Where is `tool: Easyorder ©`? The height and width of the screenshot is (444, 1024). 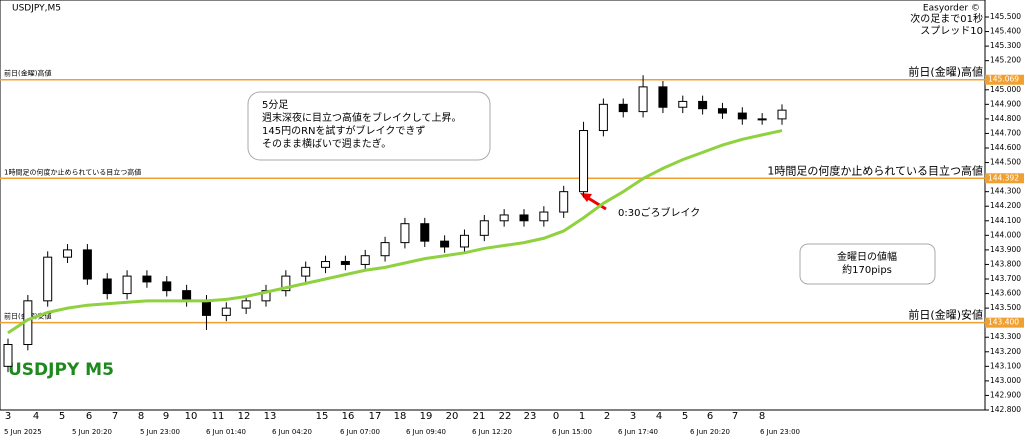 tool: Easyorder © is located at coordinates (951, 9).